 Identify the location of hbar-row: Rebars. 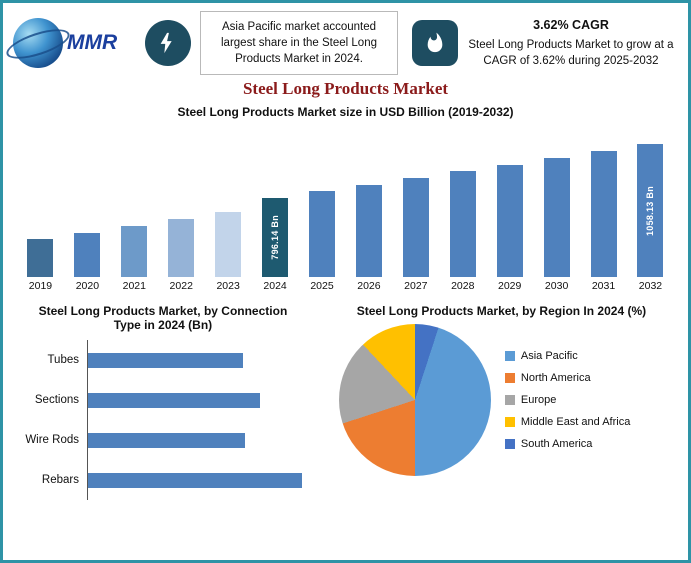
(163, 480).